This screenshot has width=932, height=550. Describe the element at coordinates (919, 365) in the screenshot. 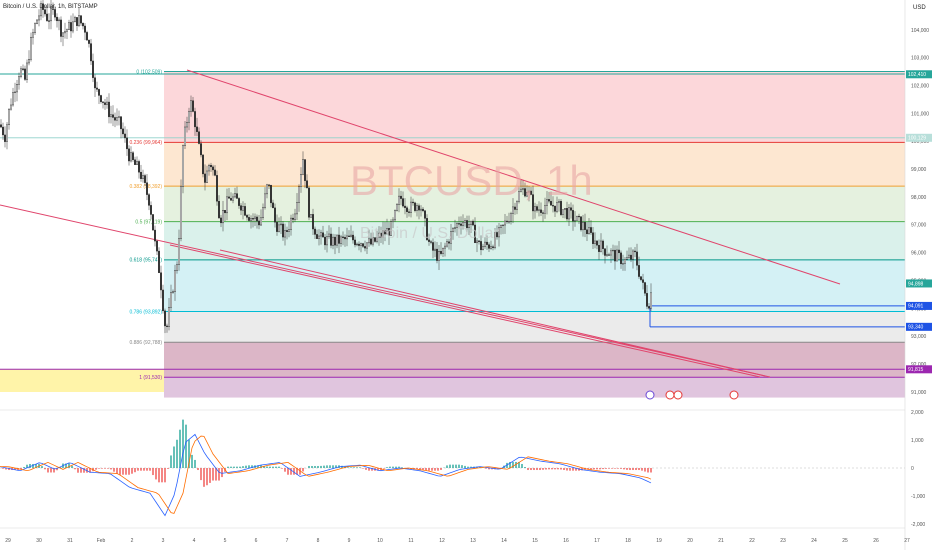

I see `y-tick-label: 92,000` at that location.